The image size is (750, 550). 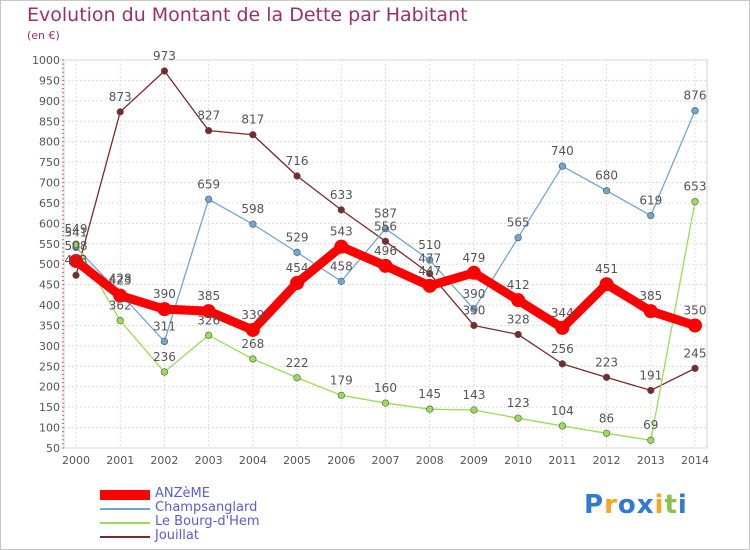 I want to click on x-tick-label: 2008, so click(x=430, y=460).